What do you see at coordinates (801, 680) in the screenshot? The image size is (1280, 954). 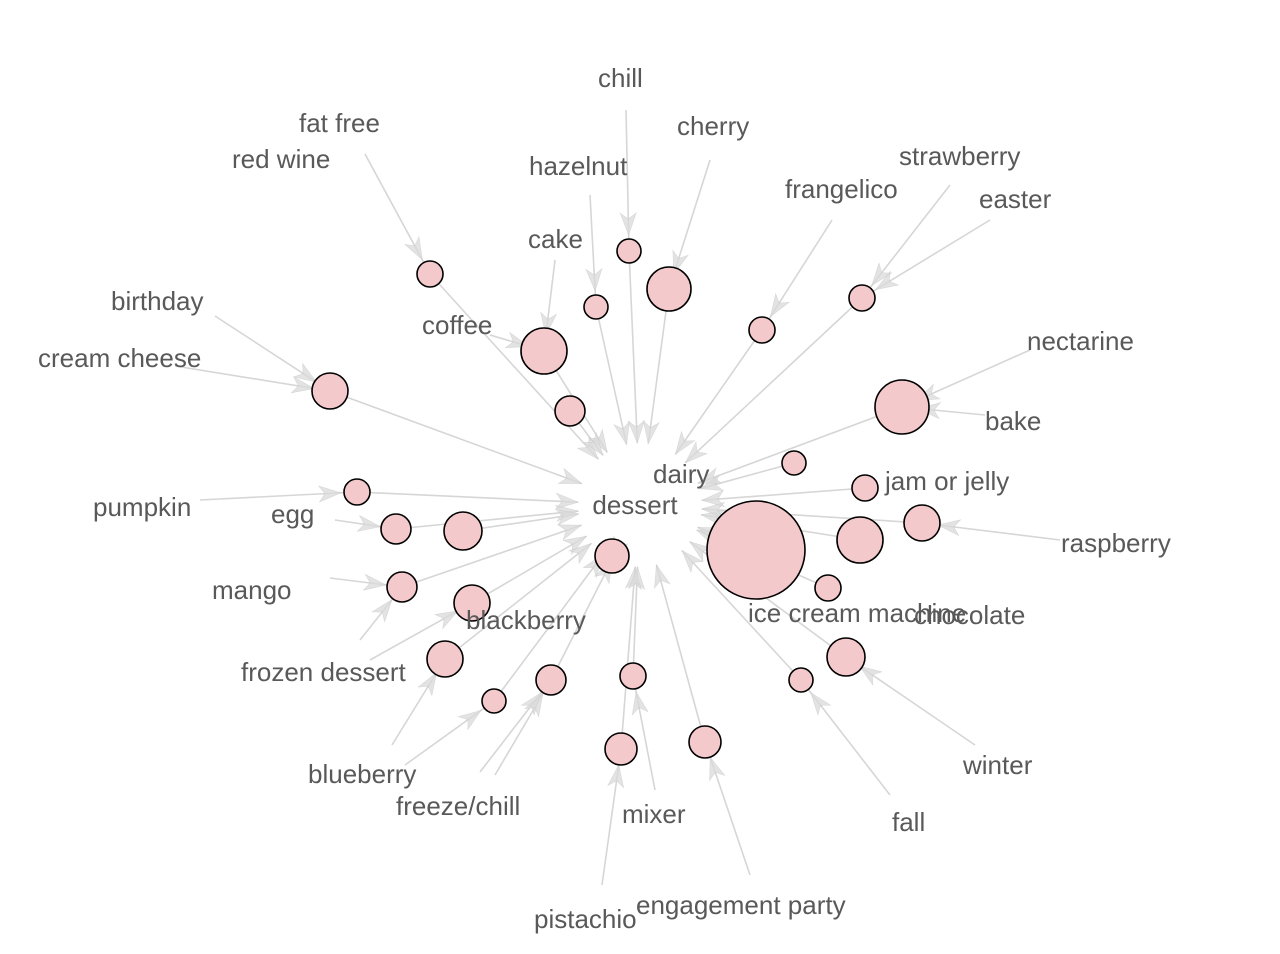 I see `node-fall` at bounding box center [801, 680].